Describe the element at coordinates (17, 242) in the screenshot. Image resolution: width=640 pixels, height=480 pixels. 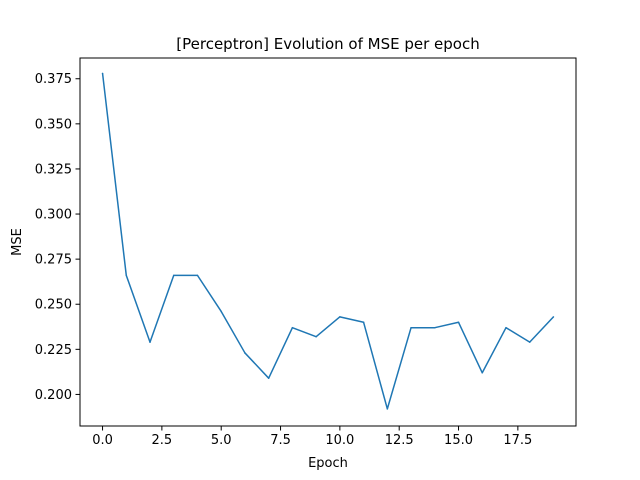
I see `y-axis-label: MSE` at that location.